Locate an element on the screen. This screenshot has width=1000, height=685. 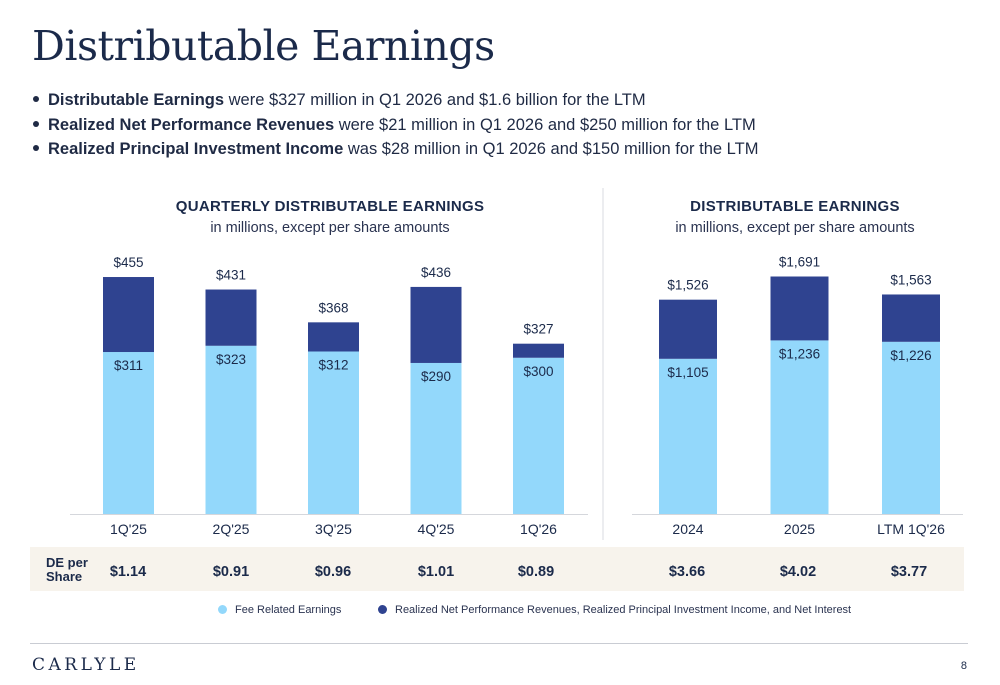
de-label-line2: Share is located at coordinates (64, 576).